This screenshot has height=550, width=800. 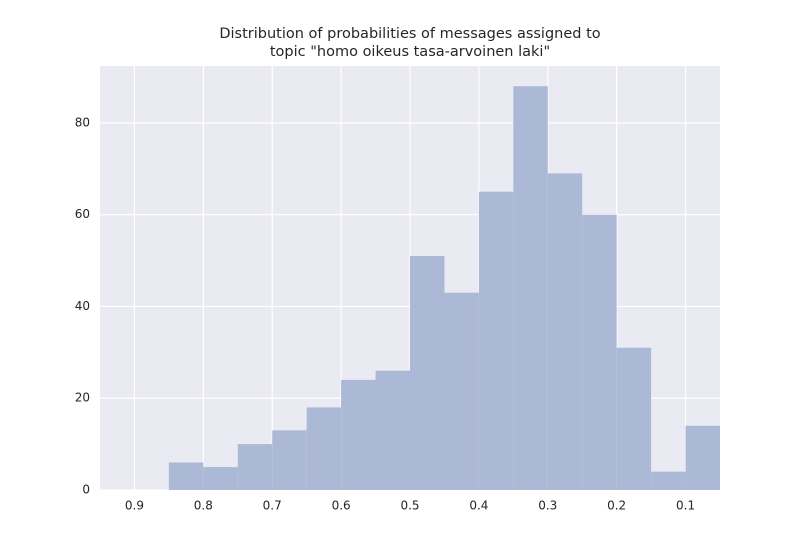 What do you see at coordinates (410, 52) in the screenshot?
I see `chart-title: topic "homo oikeus tasa-arvoinen laki"` at bounding box center [410, 52].